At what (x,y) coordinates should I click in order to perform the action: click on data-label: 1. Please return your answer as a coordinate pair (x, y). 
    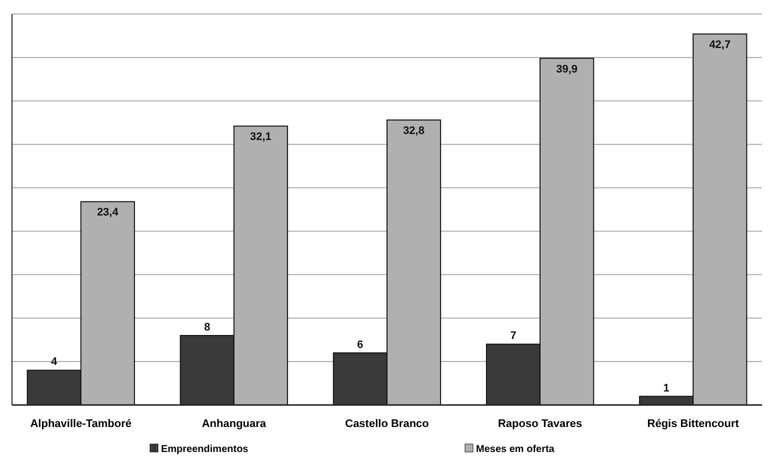
    Looking at the image, I should click on (666, 388).